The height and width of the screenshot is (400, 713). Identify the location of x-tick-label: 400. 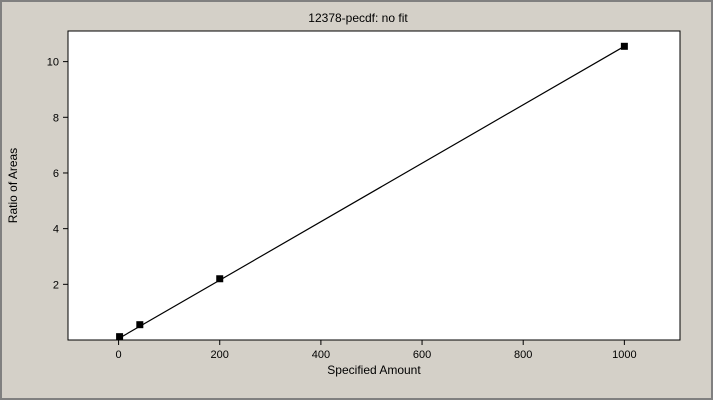
(321, 355).